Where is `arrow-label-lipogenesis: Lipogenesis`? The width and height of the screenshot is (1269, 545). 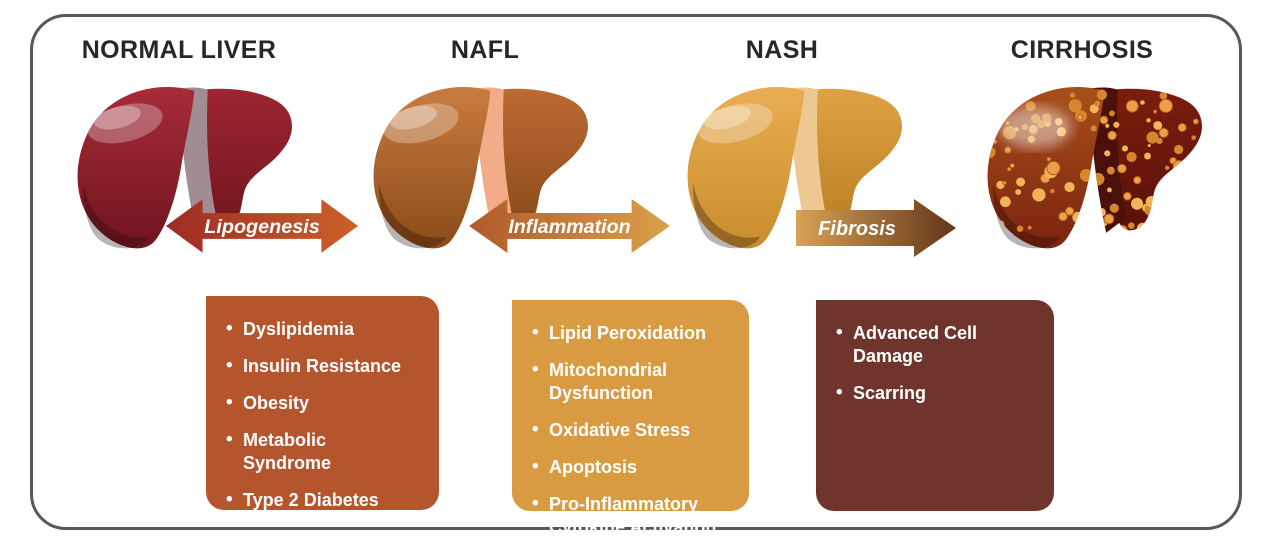 arrow-label-lipogenesis: Lipogenesis is located at coordinates (261, 227).